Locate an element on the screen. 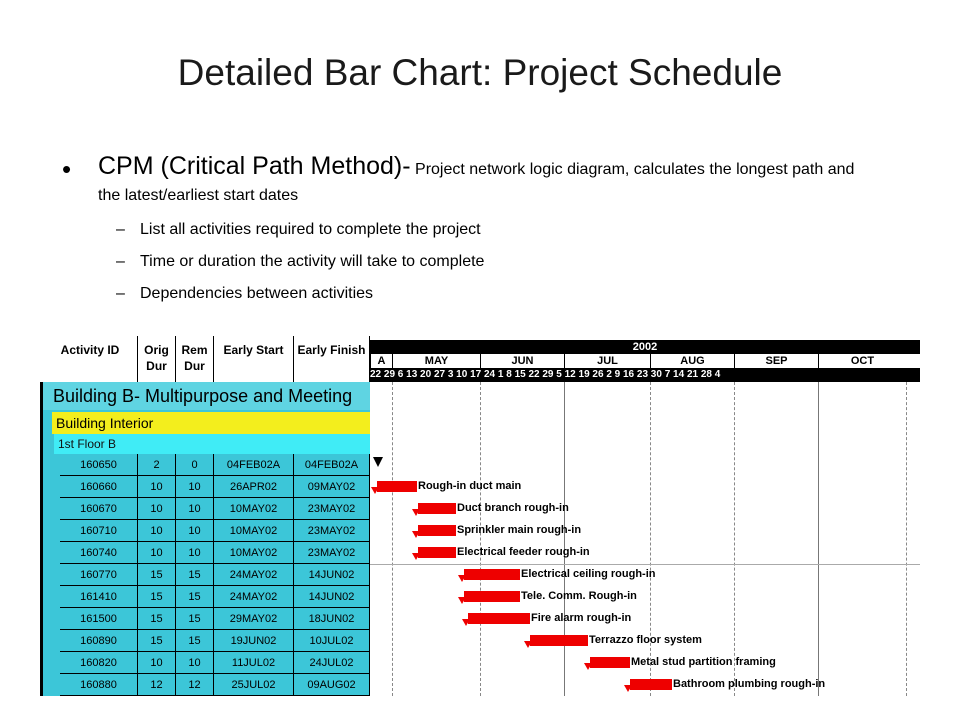 This screenshot has width=960, height=720. table-row: 160890 15 15 19JUN02 10JUL02 is located at coordinates (215, 641).